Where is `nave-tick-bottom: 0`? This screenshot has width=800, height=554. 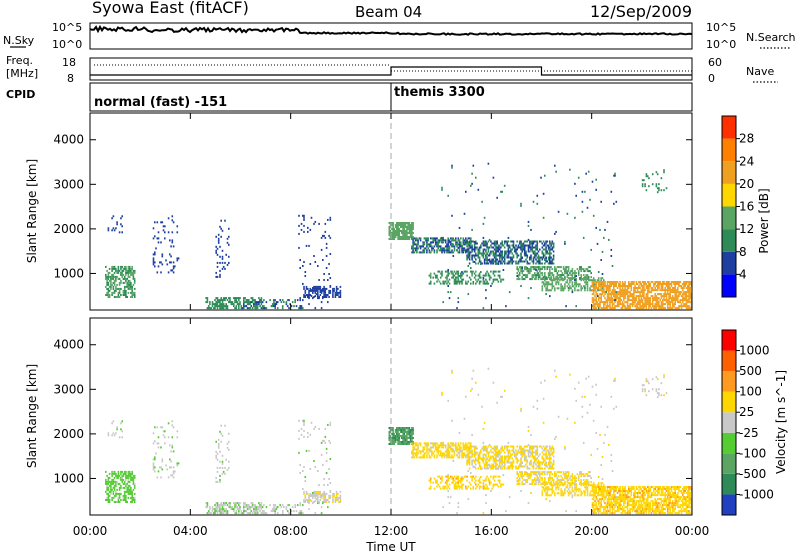 nave-tick-bottom: 0 is located at coordinates (711, 78).